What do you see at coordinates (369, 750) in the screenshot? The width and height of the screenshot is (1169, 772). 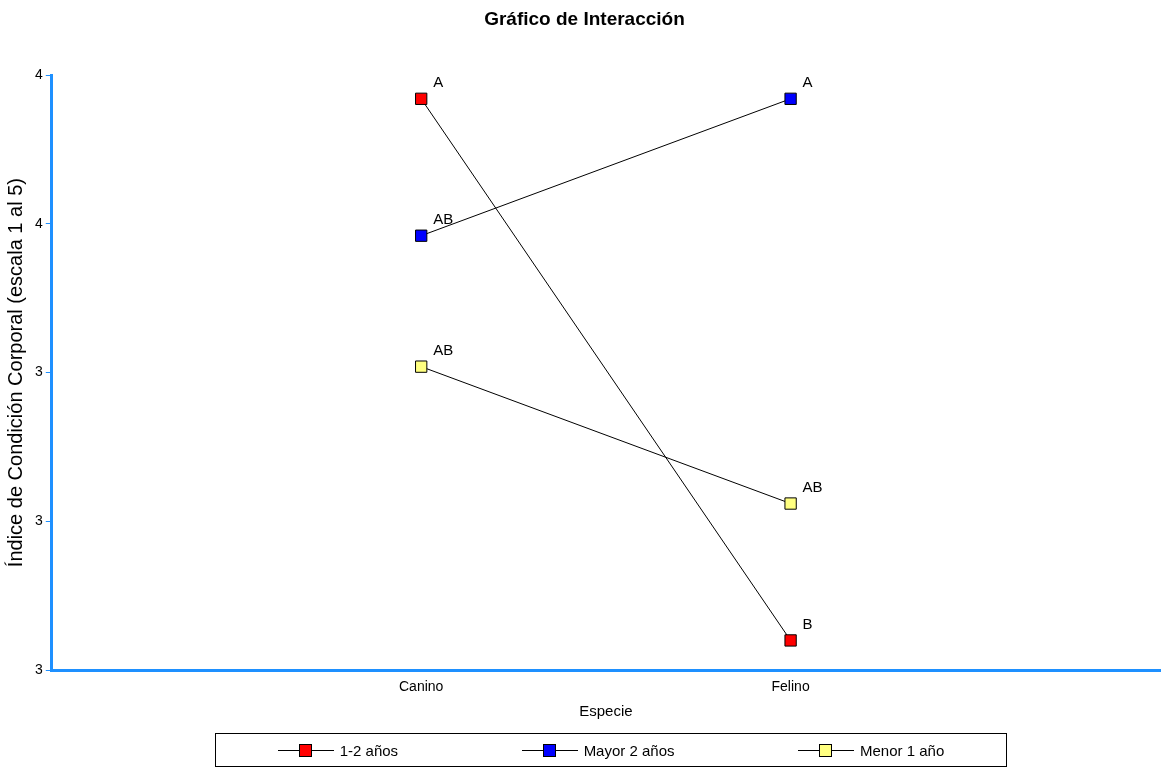 I see `legend-label: 1-2 años` at bounding box center [369, 750].